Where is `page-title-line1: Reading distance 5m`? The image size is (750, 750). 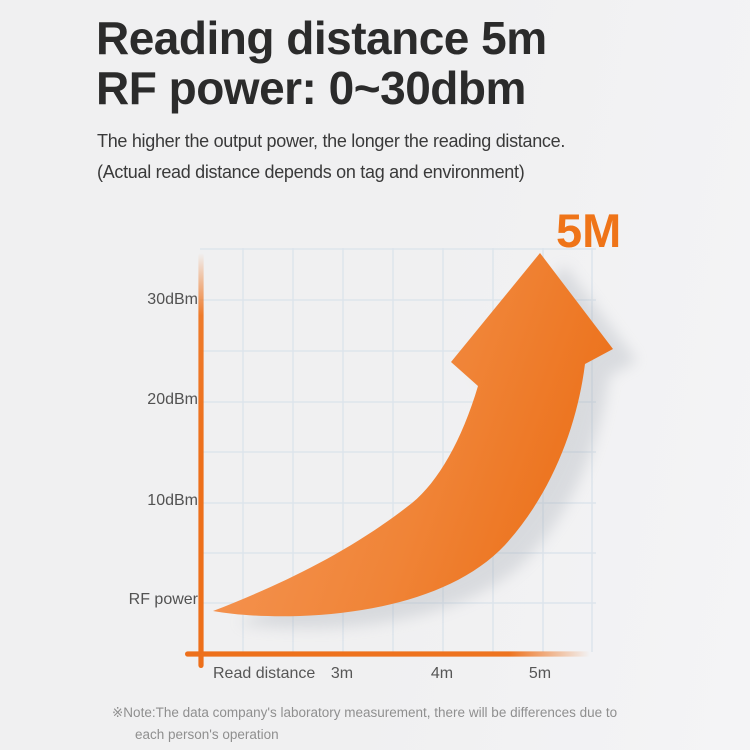 page-title-line1: Reading distance 5m is located at coordinates (321, 38).